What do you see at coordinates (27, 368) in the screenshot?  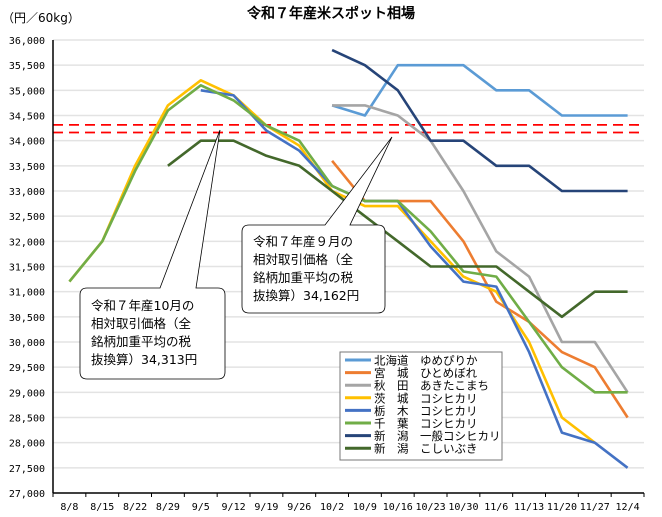 I see `y-tick-label: 29,500` at bounding box center [27, 368].